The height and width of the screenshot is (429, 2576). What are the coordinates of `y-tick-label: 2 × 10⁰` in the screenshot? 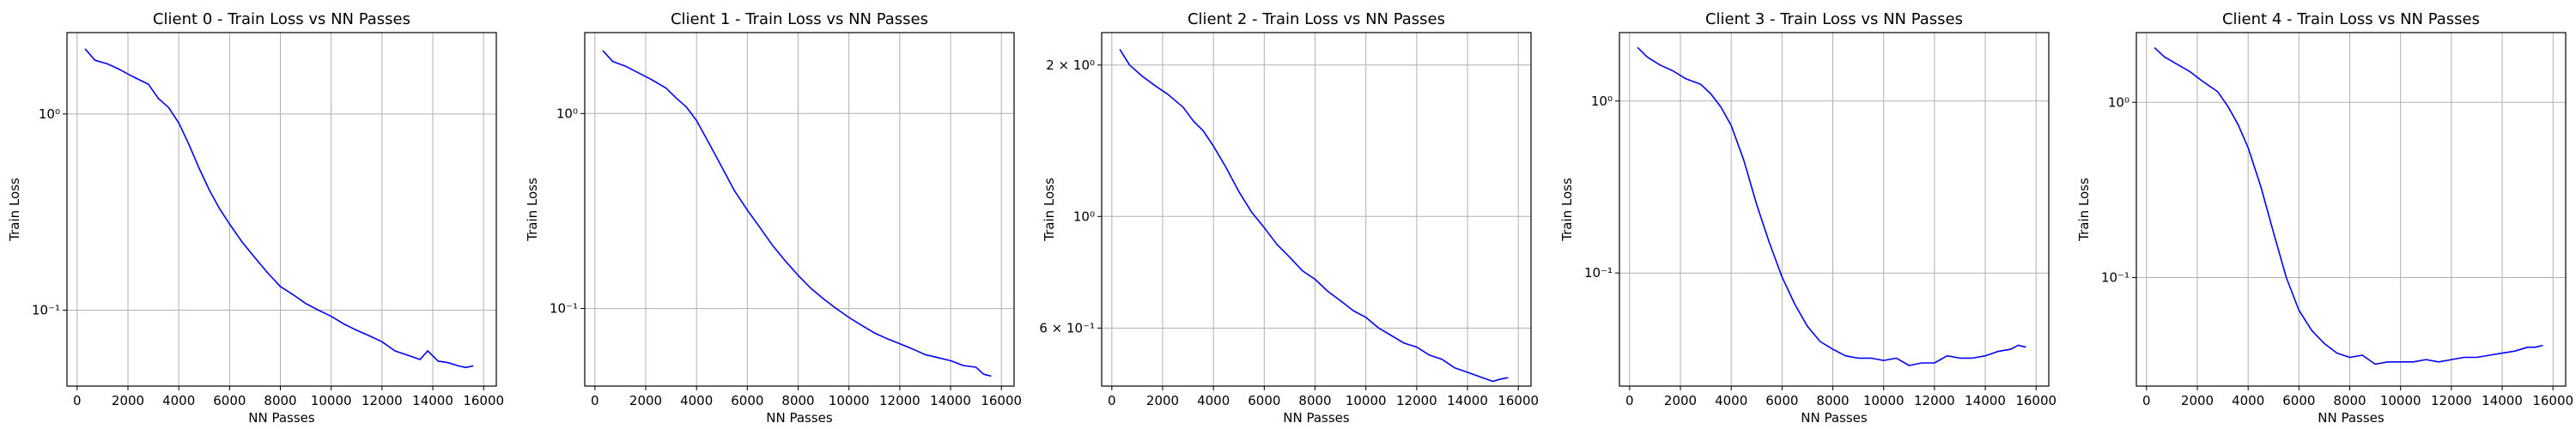 It's located at (1071, 65).